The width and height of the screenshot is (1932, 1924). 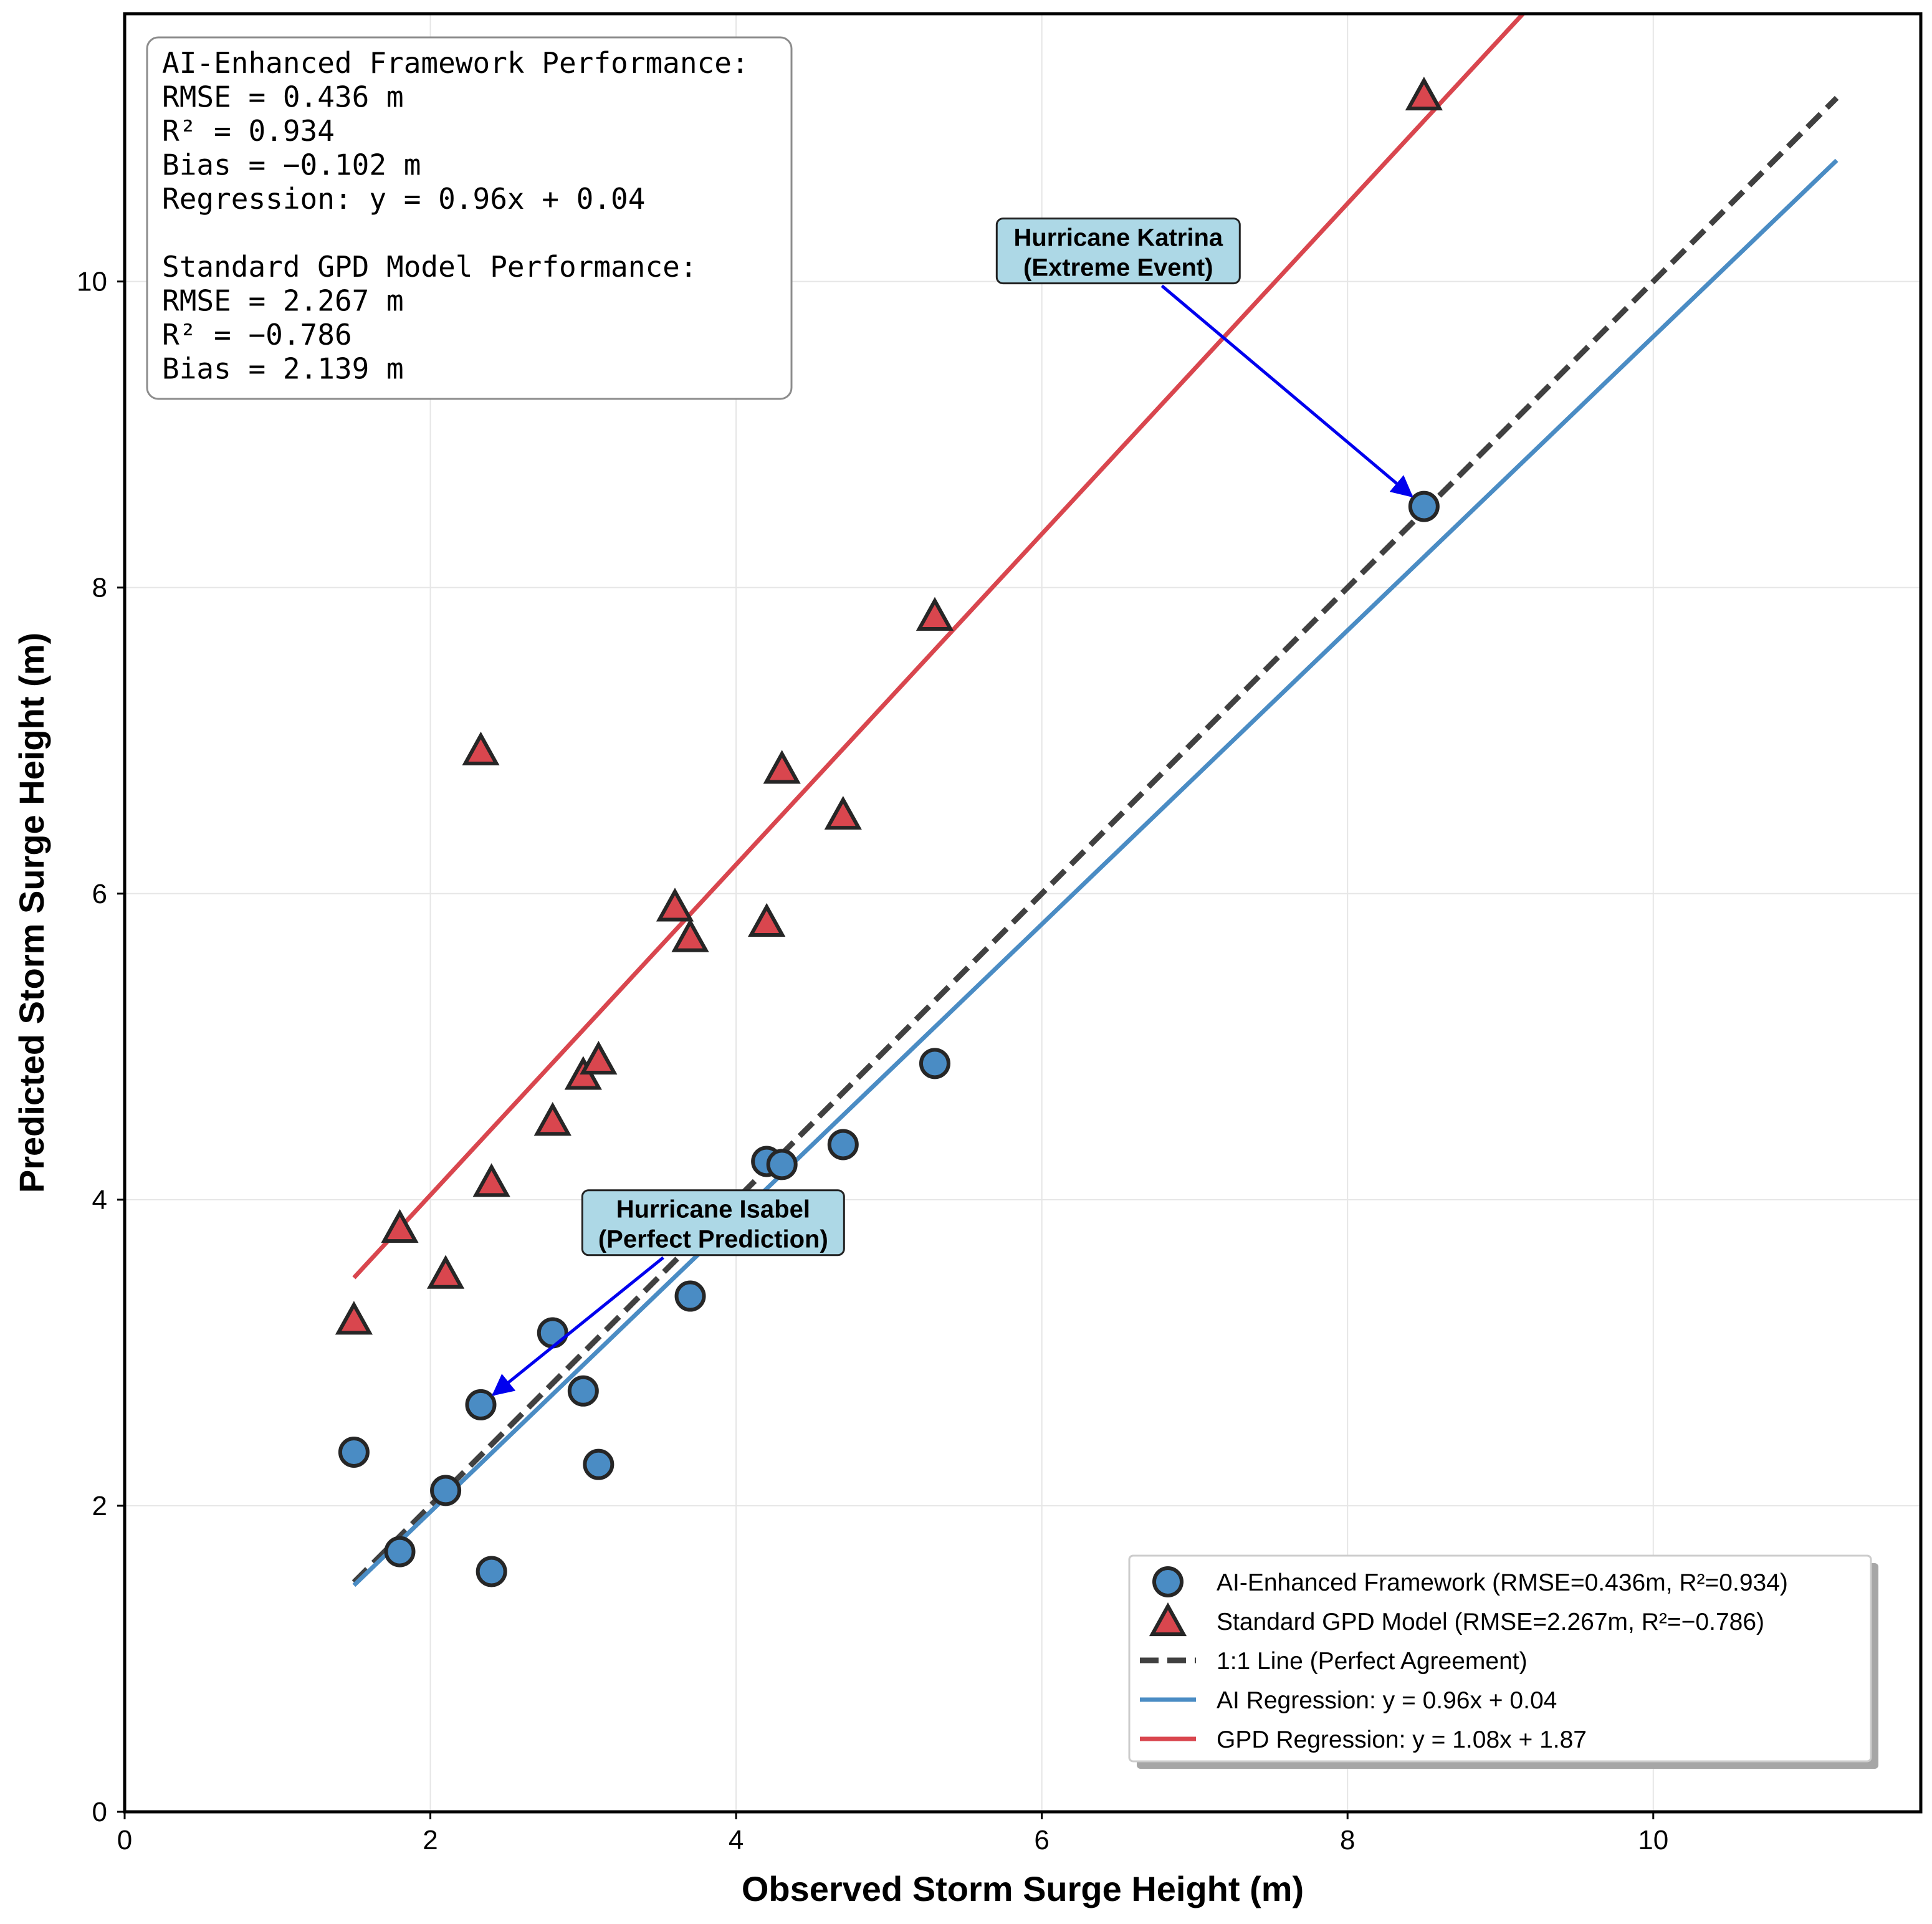 What do you see at coordinates (99, 894) in the screenshot?
I see `y-tick-label: 6` at bounding box center [99, 894].